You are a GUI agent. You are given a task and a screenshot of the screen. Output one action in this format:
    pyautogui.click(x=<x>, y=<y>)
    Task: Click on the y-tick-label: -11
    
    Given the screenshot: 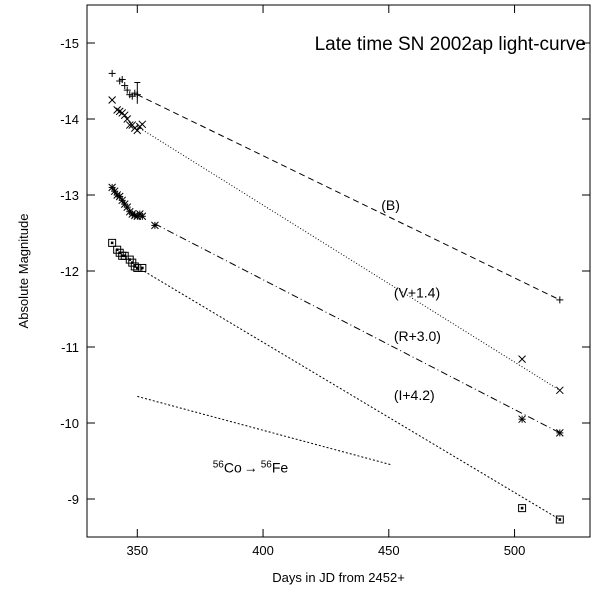 What is the action you would take?
    pyautogui.click(x=70, y=347)
    